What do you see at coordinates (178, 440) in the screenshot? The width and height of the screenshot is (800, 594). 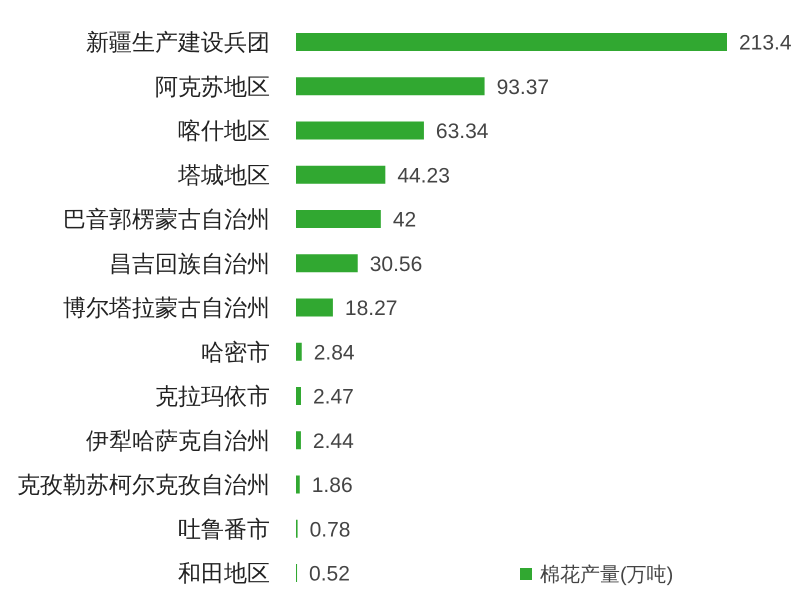 I see `y-tick-label: 伊犁哈萨克自治州` at bounding box center [178, 440].